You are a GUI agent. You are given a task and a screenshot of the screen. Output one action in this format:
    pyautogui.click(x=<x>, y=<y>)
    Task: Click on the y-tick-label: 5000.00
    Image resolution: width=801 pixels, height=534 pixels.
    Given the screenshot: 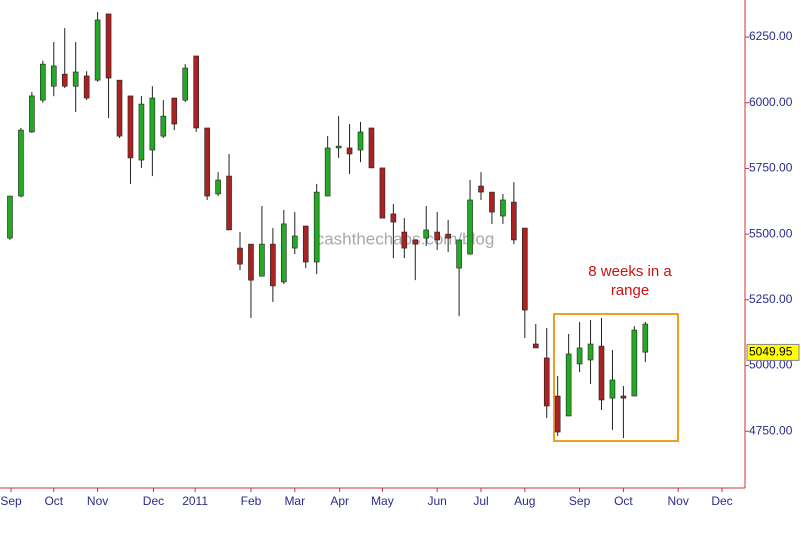 What is the action you would take?
    pyautogui.click(x=771, y=365)
    